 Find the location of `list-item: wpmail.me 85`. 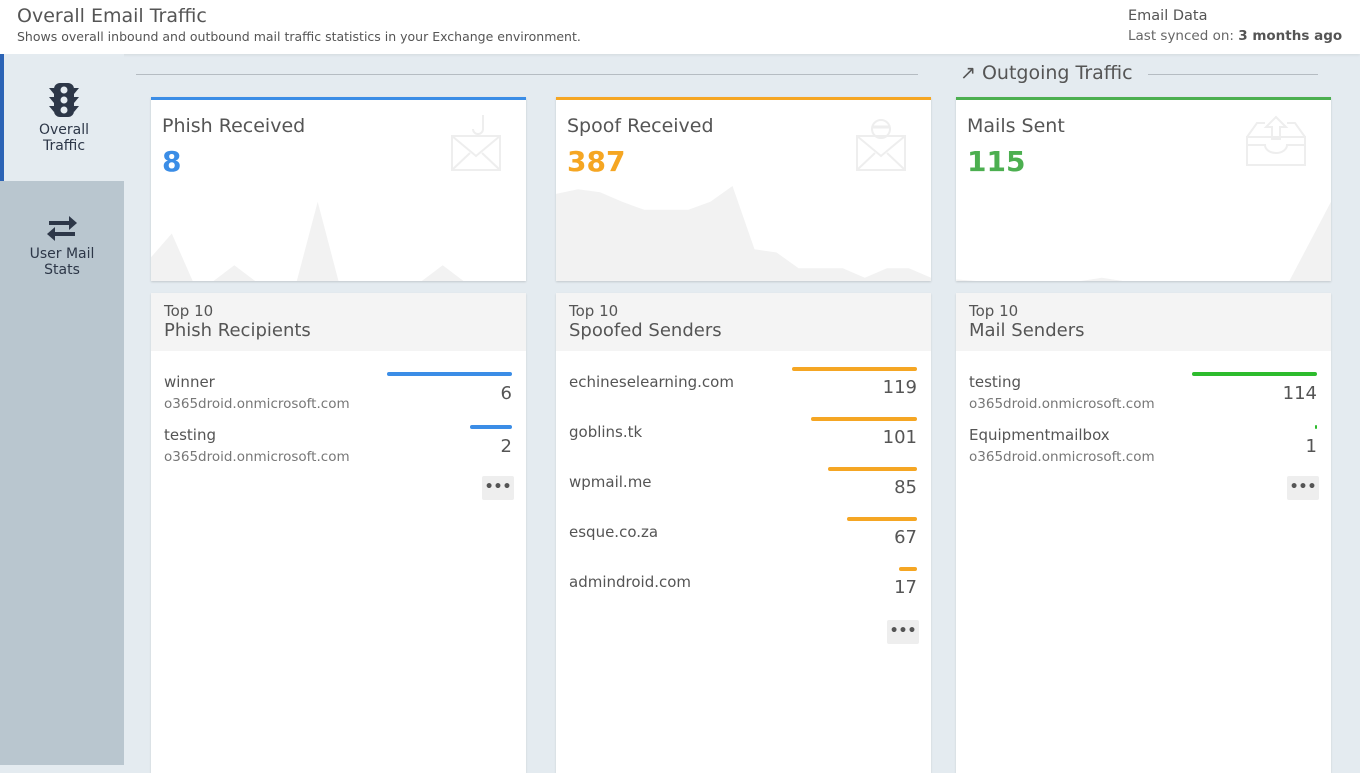

list-item: wpmail.me 85 is located at coordinates (743, 486).